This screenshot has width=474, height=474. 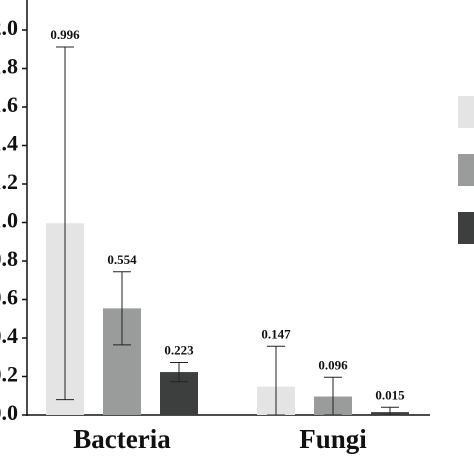 What do you see at coordinates (65, 34) in the screenshot?
I see `value-label: 0.996` at bounding box center [65, 34].